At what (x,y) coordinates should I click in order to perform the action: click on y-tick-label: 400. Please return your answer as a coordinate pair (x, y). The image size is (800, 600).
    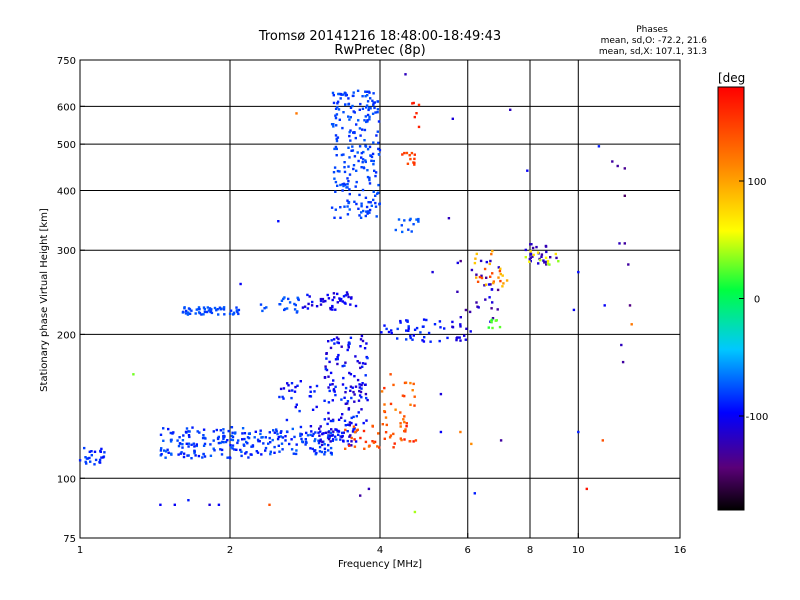
    Looking at the image, I should click on (66, 191).